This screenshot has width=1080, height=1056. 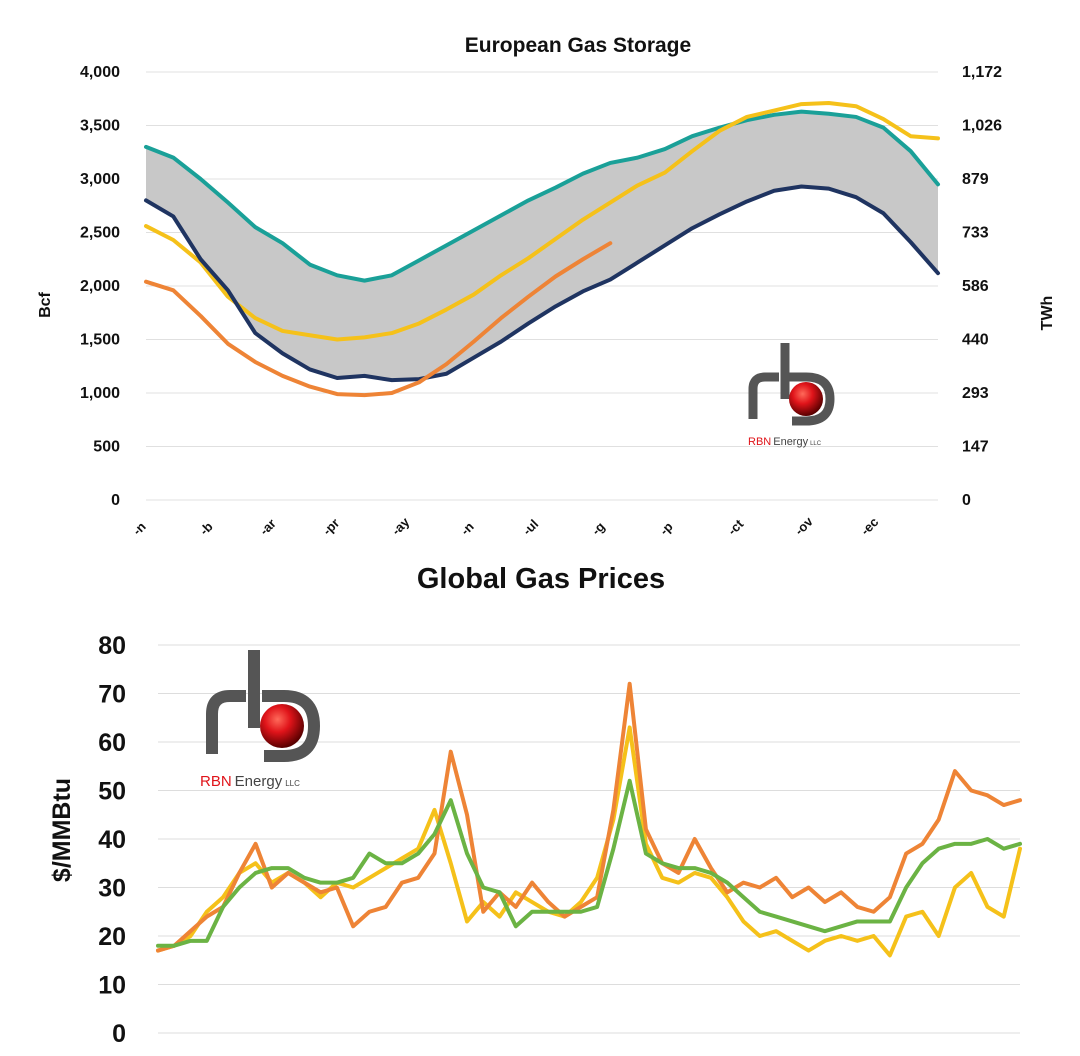 I want to click on y2-tick-label: 0, so click(x=966, y=500).